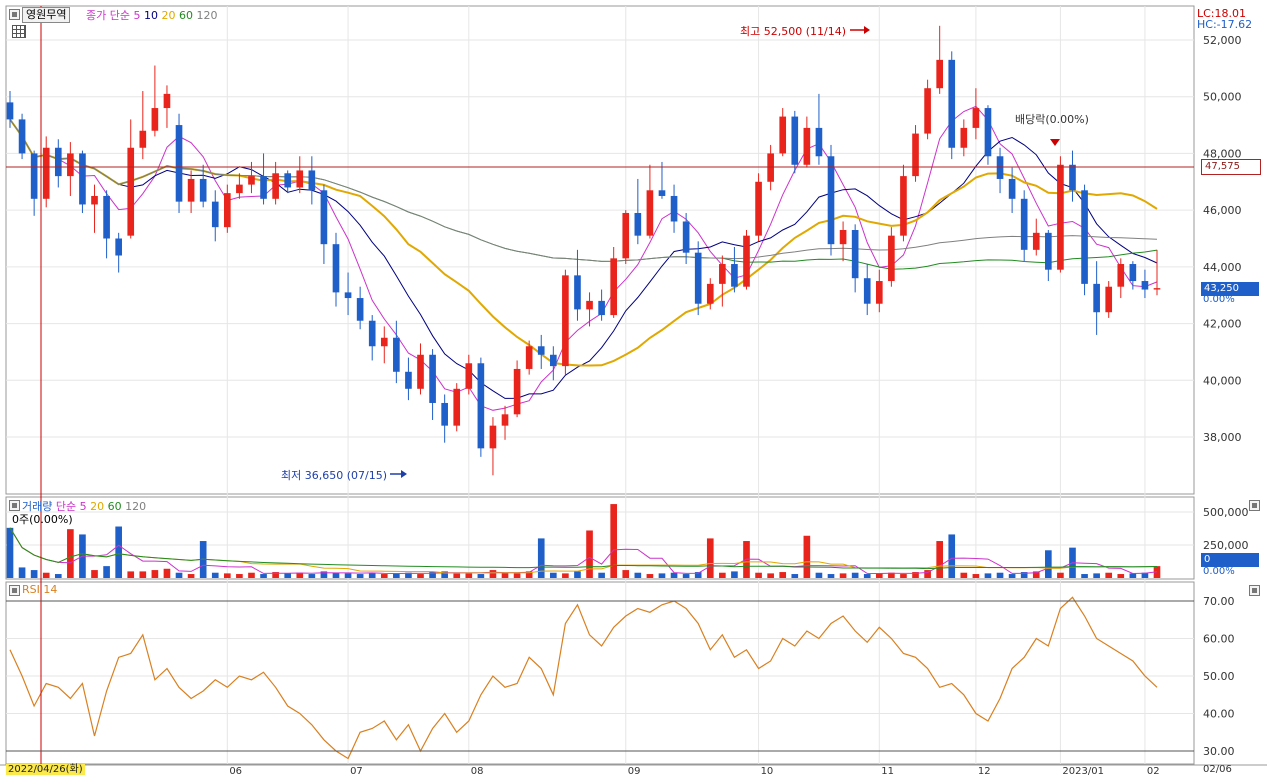 This screenshot has width=1267, height=775. I want to click on price-tick-label: 48,000, so click(1222, 153).